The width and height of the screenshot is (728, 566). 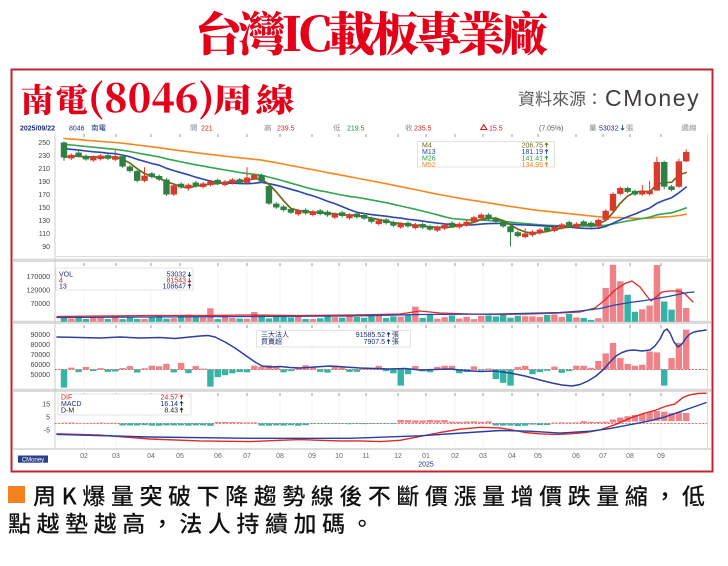 I want to click on svg-text: 190, so click(x=44, y=182).